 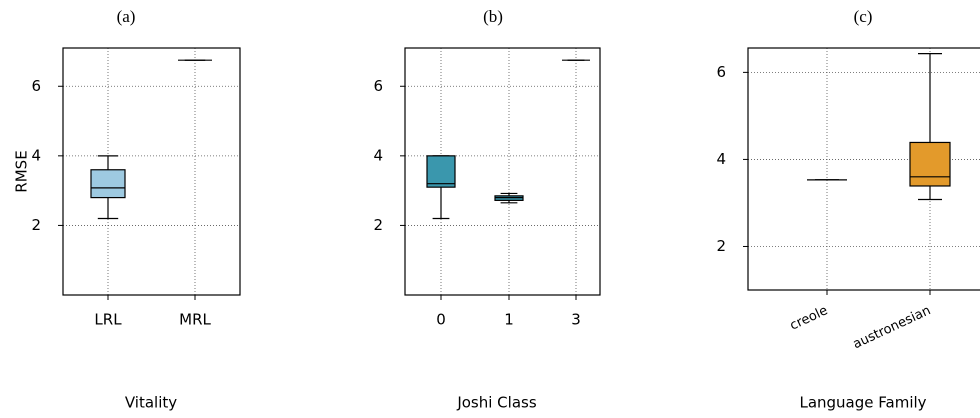 I want to click on x-tick-label: 1, so click(x=509, y=320).